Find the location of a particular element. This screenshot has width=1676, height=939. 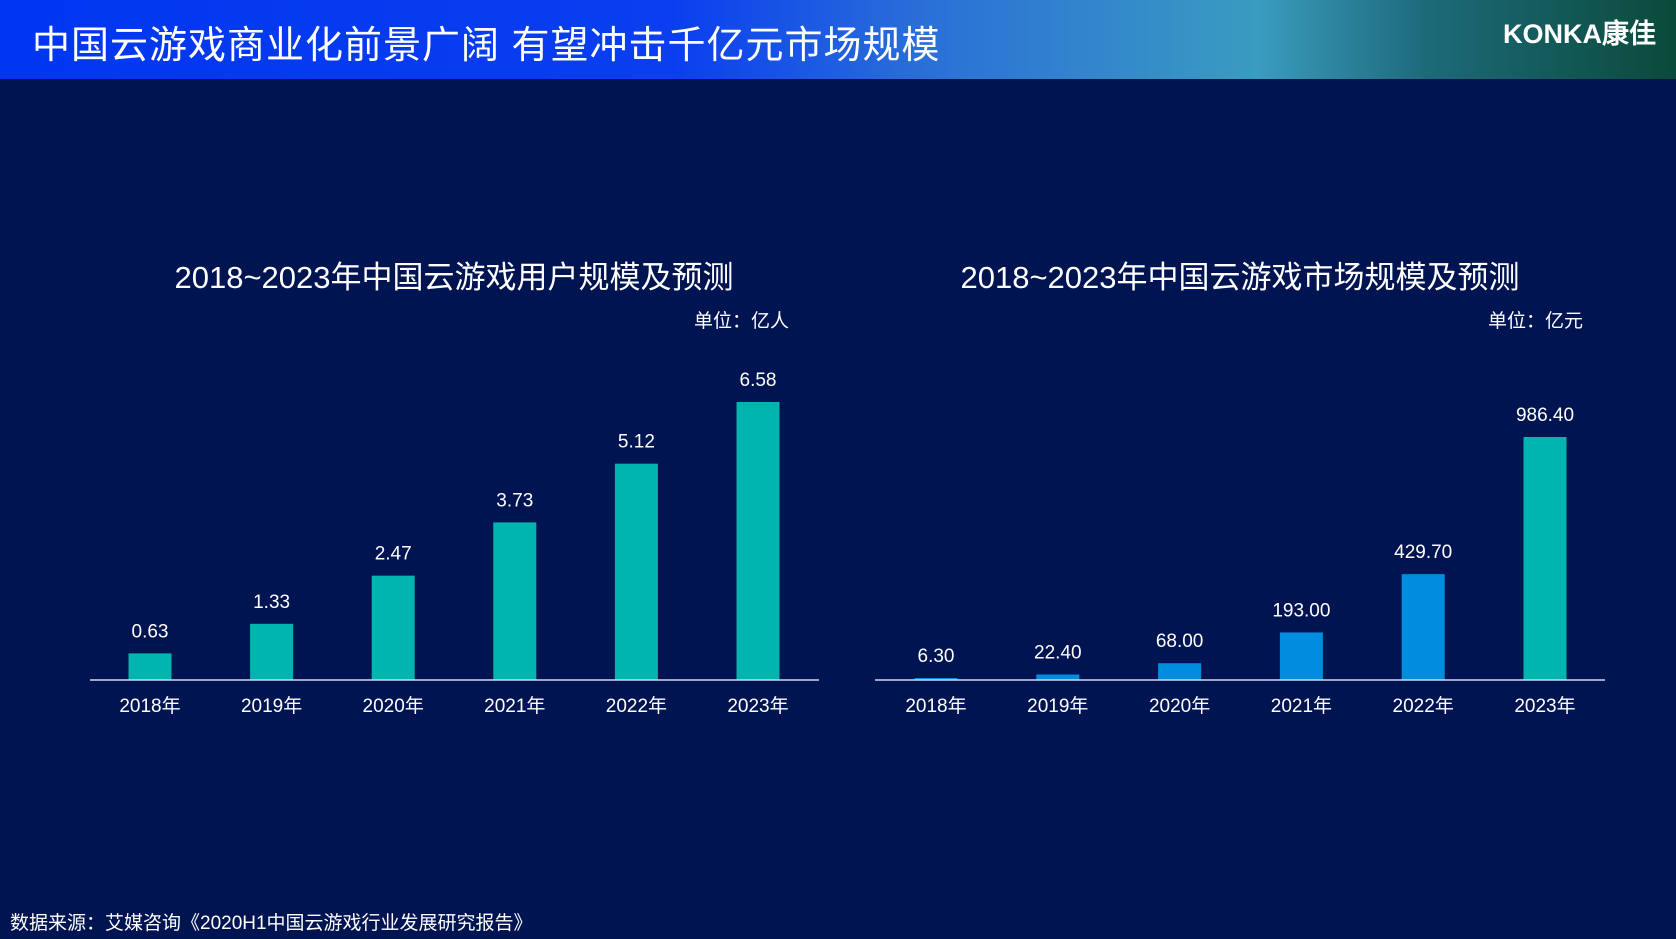

data-label: 429.70 is located at coordinates (1423, 552).